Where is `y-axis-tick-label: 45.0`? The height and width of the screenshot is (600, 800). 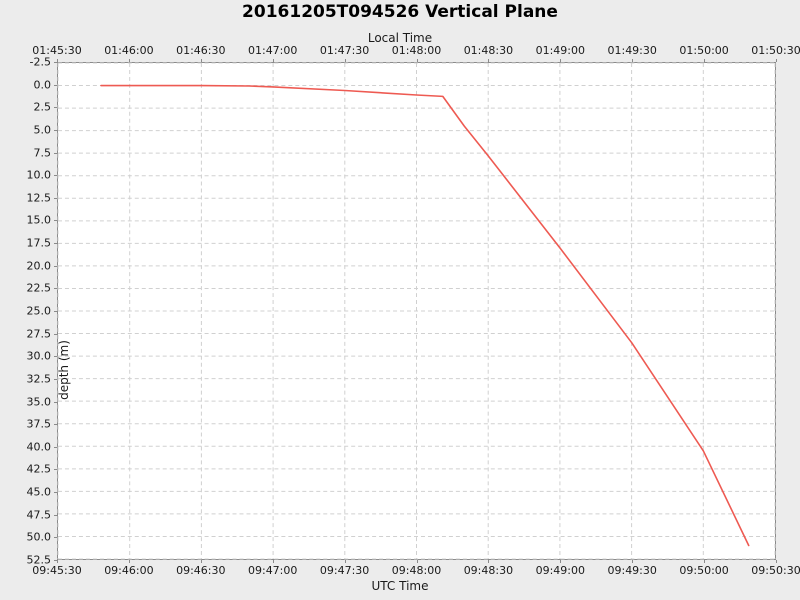
y-axis-tick-label: 45.0 is located at coordinates (39, 492).